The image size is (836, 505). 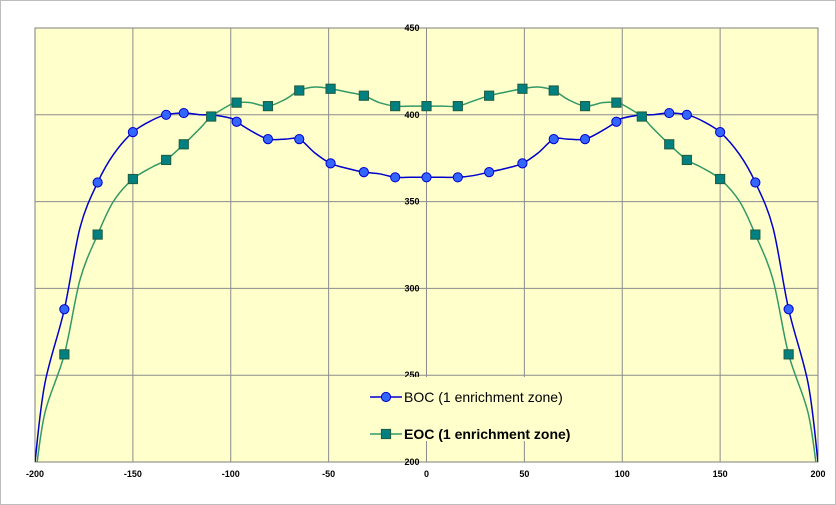 What do you see at coordinates (411, 462) in the screenshot?
I see `y-tick-label: 200` at bounding box center [411, 462].